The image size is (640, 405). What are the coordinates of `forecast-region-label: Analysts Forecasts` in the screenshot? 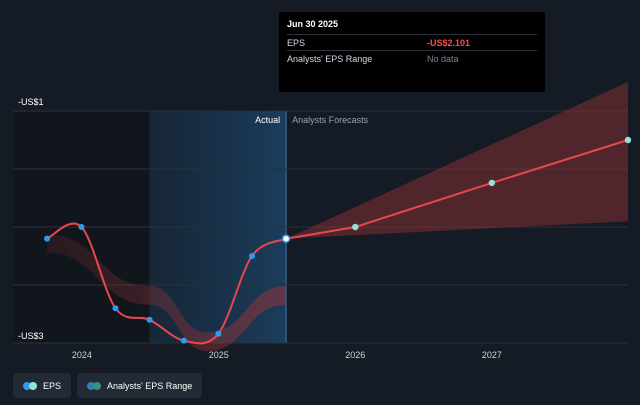 It's located at (330, 120).